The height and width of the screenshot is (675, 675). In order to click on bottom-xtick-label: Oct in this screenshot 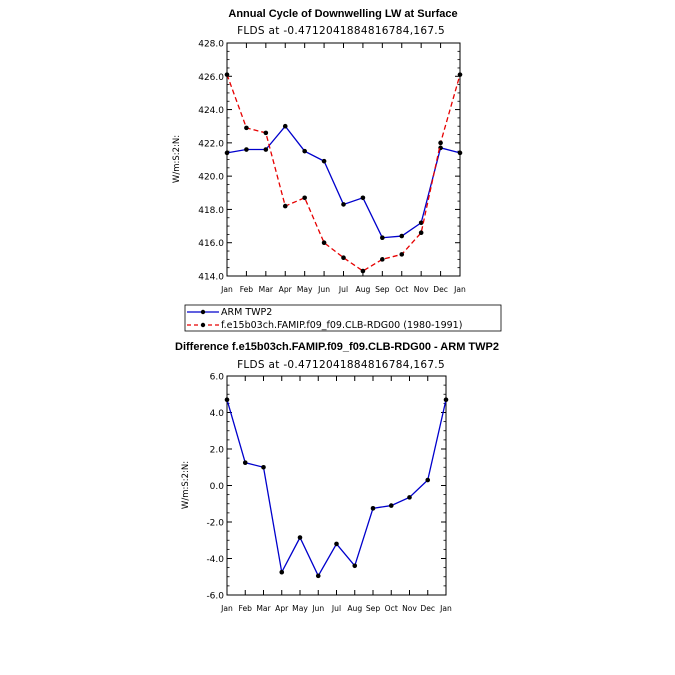, I will do `click(391, 608)`.